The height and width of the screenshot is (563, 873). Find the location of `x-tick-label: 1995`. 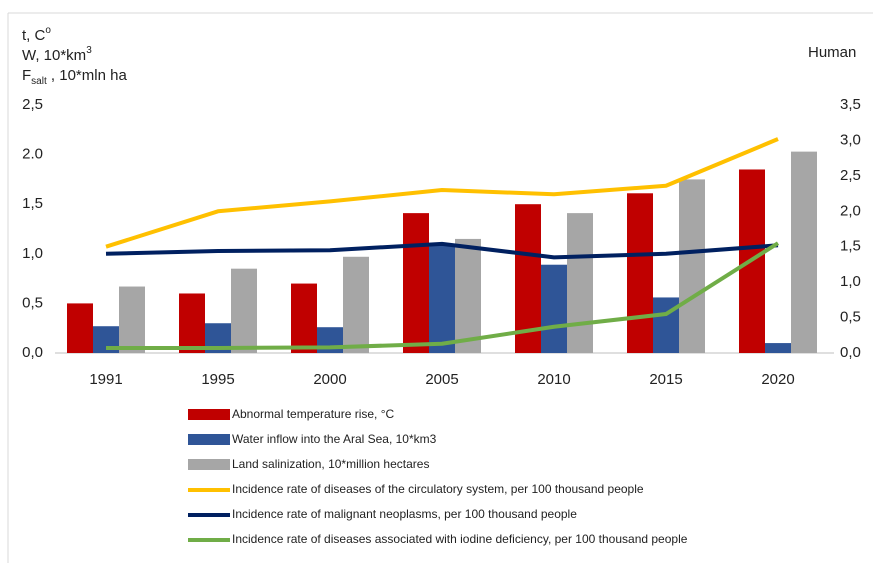

x-tick-label: 1995 is located at coordinates (217, 379).